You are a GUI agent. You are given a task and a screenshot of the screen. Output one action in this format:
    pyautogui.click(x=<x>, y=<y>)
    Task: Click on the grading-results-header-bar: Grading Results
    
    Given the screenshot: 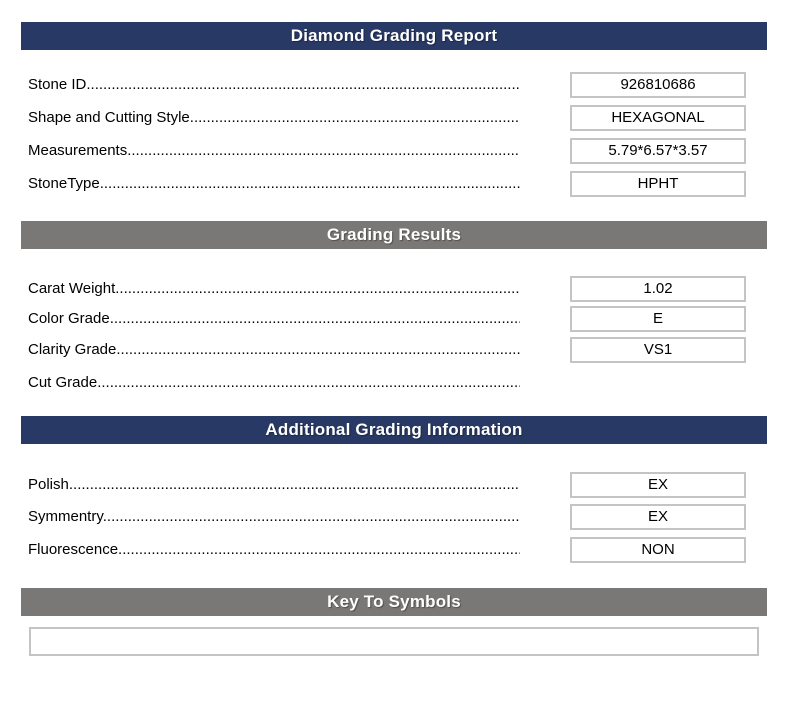 What is the action you would take?
    pyautogui.click(x=394, y=235)
    